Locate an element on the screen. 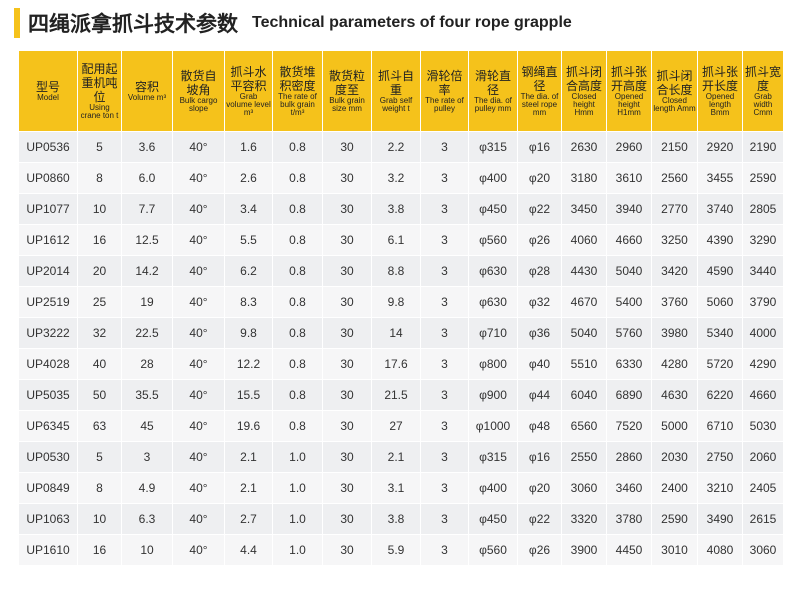 The image size is (800, 589). header-zh: 抓斗宽度 is located at coordinates (763, 79).